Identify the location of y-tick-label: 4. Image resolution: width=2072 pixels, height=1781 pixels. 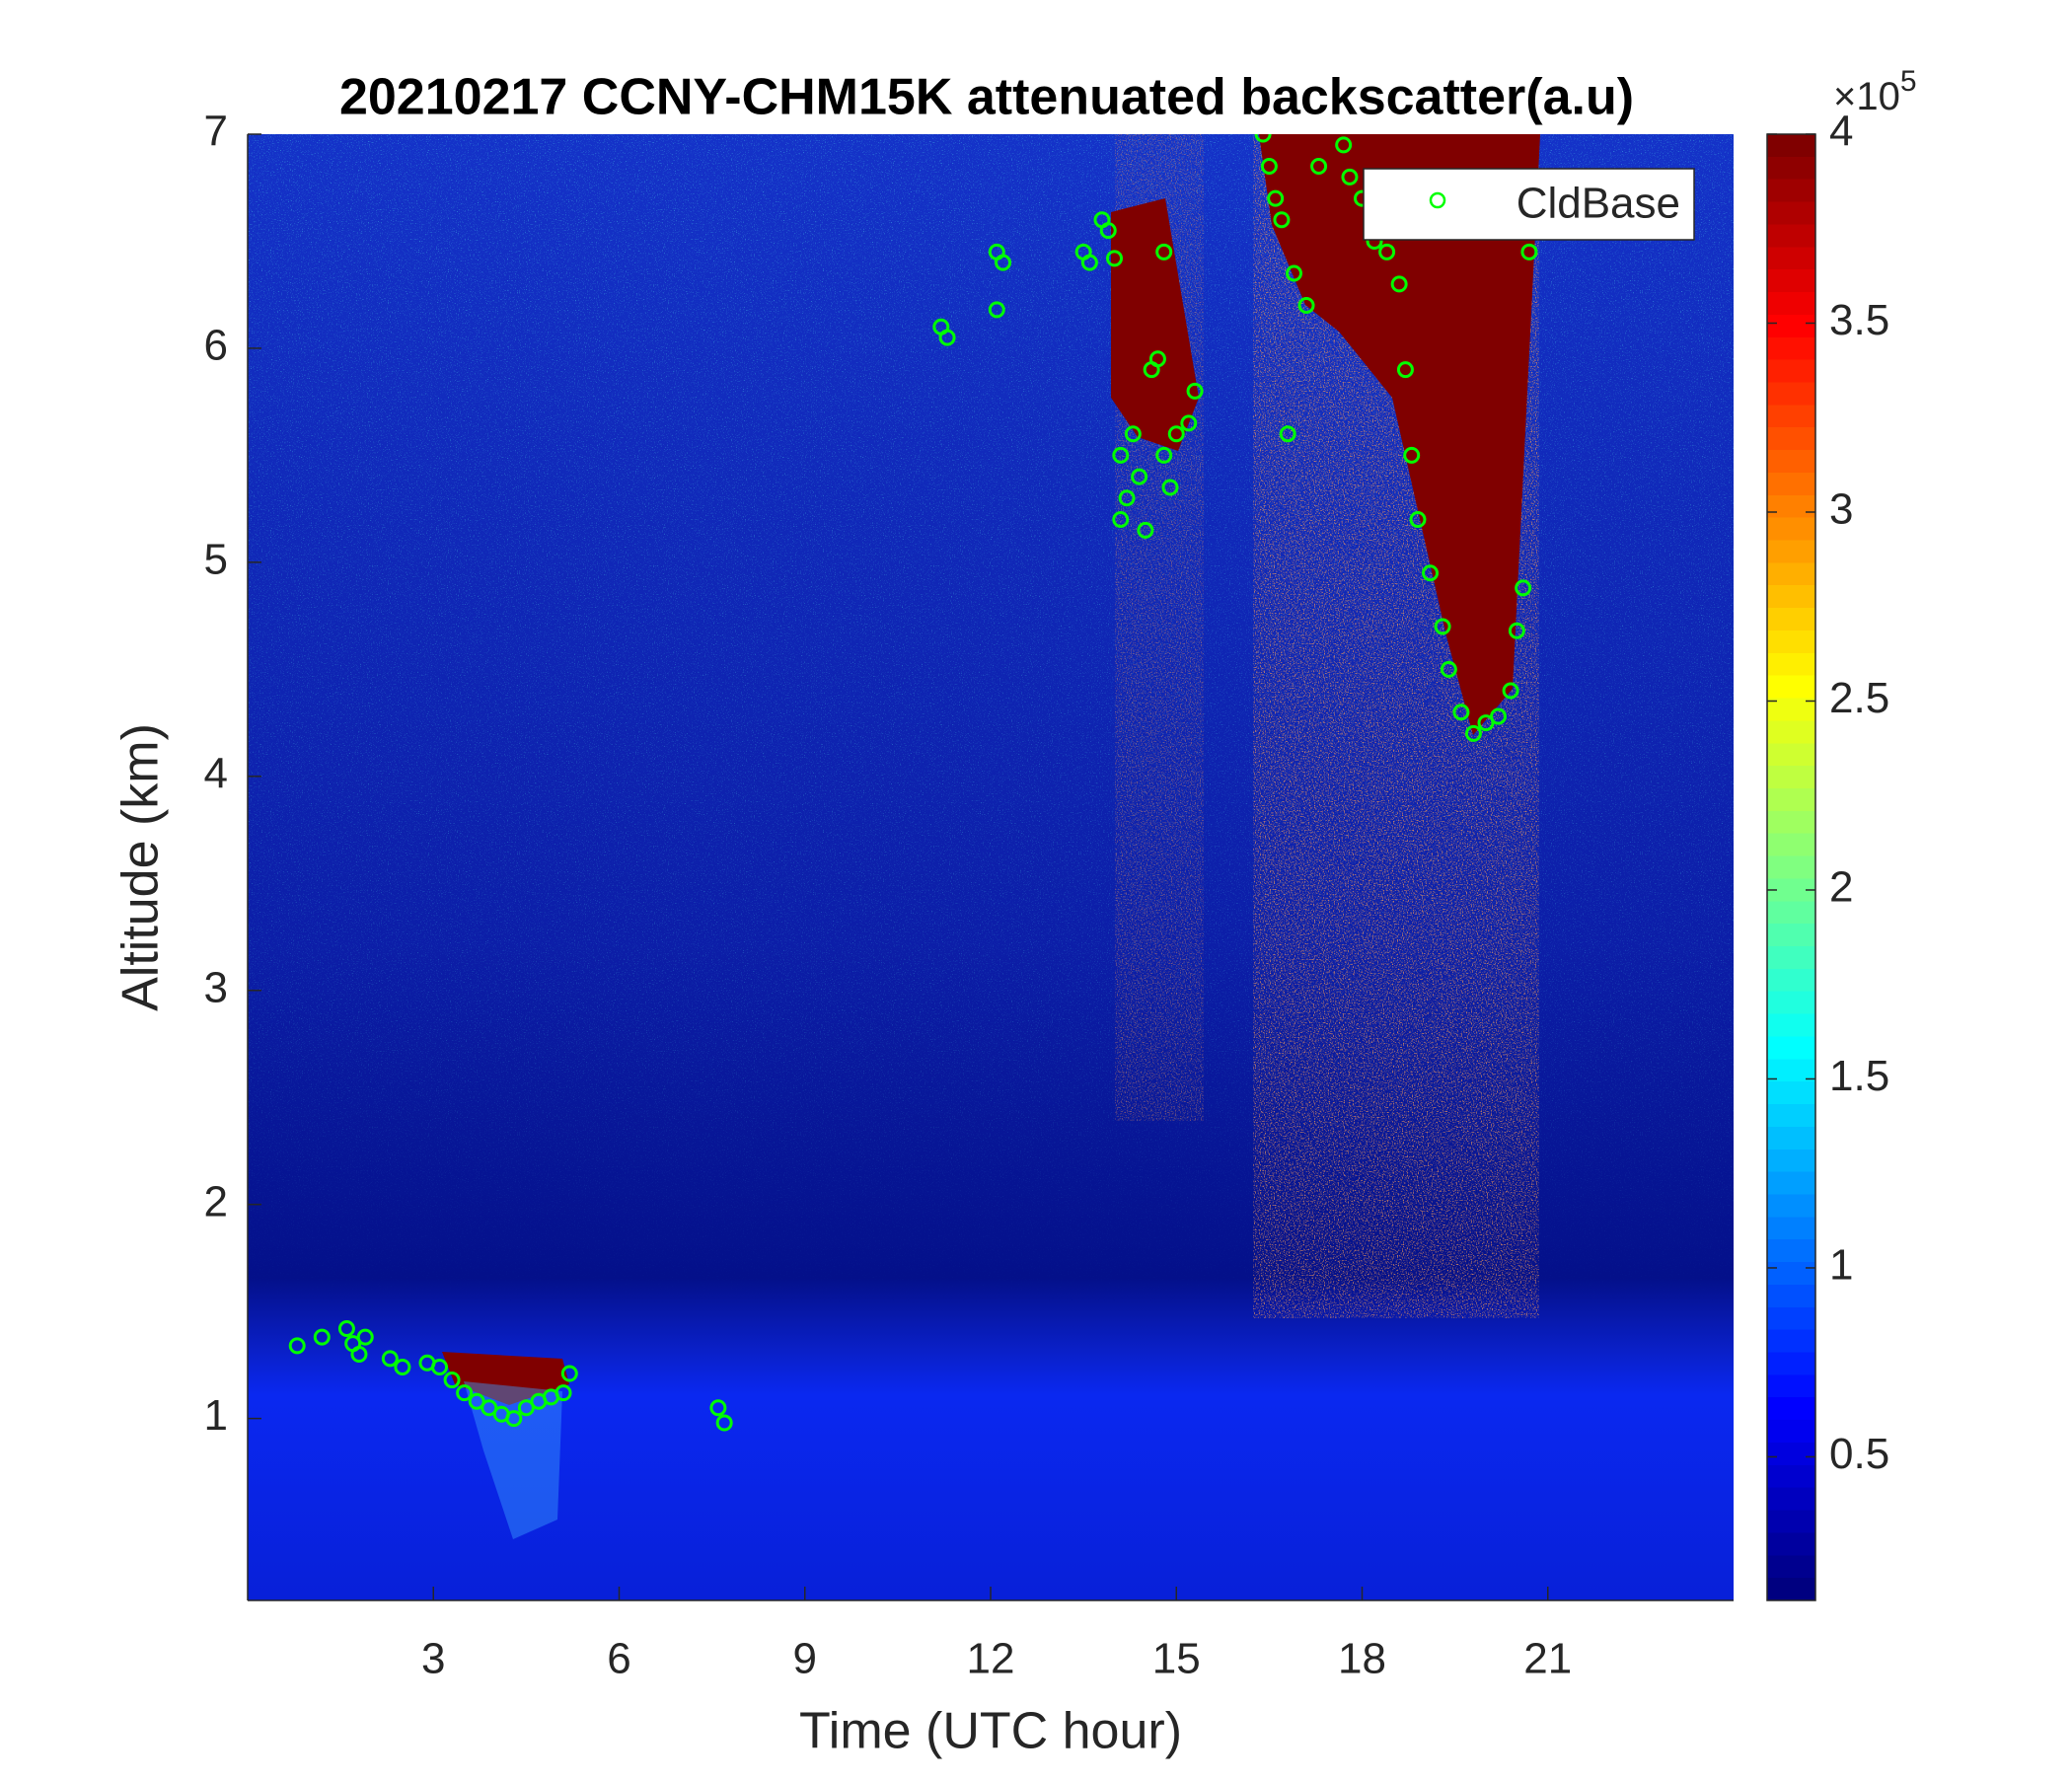
(216, 773).